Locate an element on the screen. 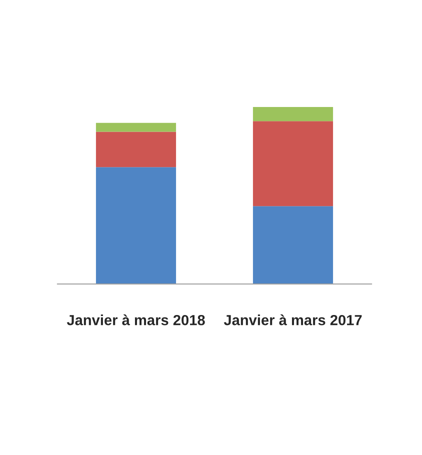  x-tick-label: Janvier à mars 2017 is located at coordinates (293, 320).